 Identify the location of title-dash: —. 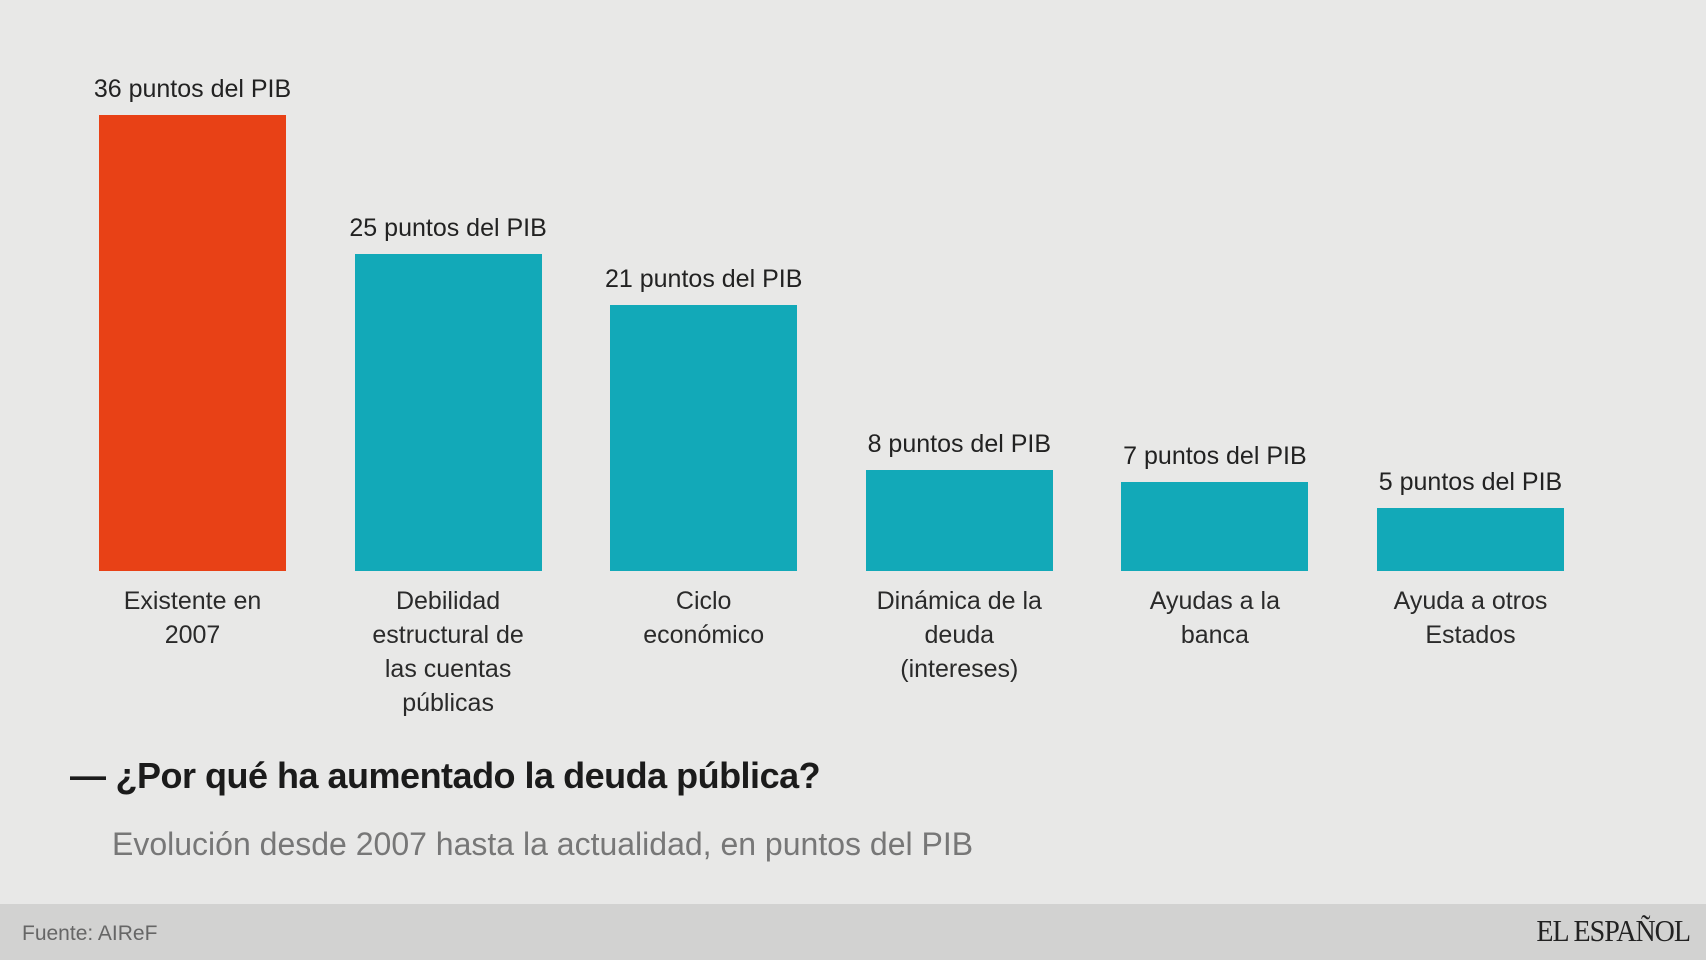
(88, 775).